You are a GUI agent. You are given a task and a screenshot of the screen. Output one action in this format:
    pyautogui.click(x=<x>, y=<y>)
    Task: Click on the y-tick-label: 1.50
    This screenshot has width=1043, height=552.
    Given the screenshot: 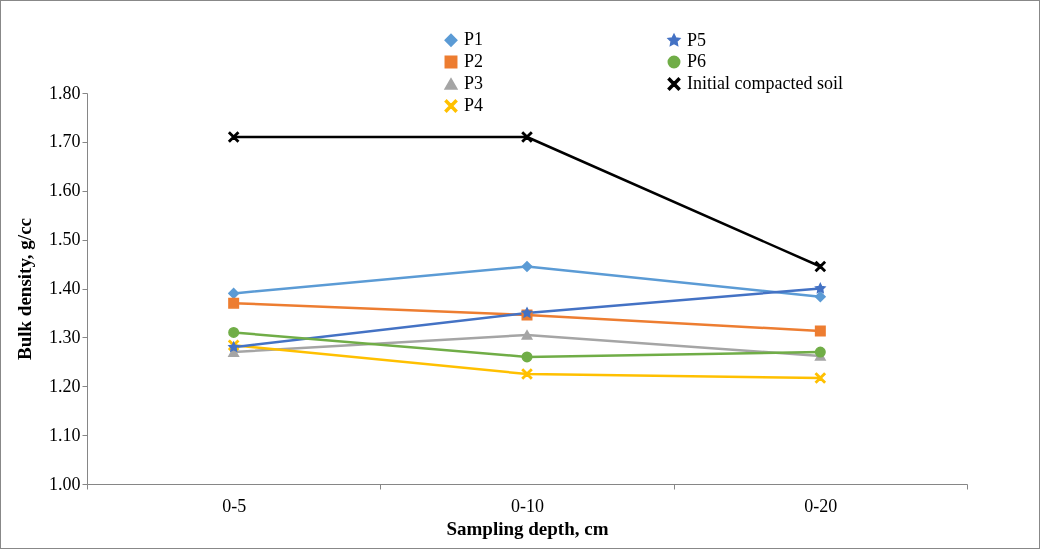 What is the action you would take?
    pyautogui.click(x=65, y=239)
    